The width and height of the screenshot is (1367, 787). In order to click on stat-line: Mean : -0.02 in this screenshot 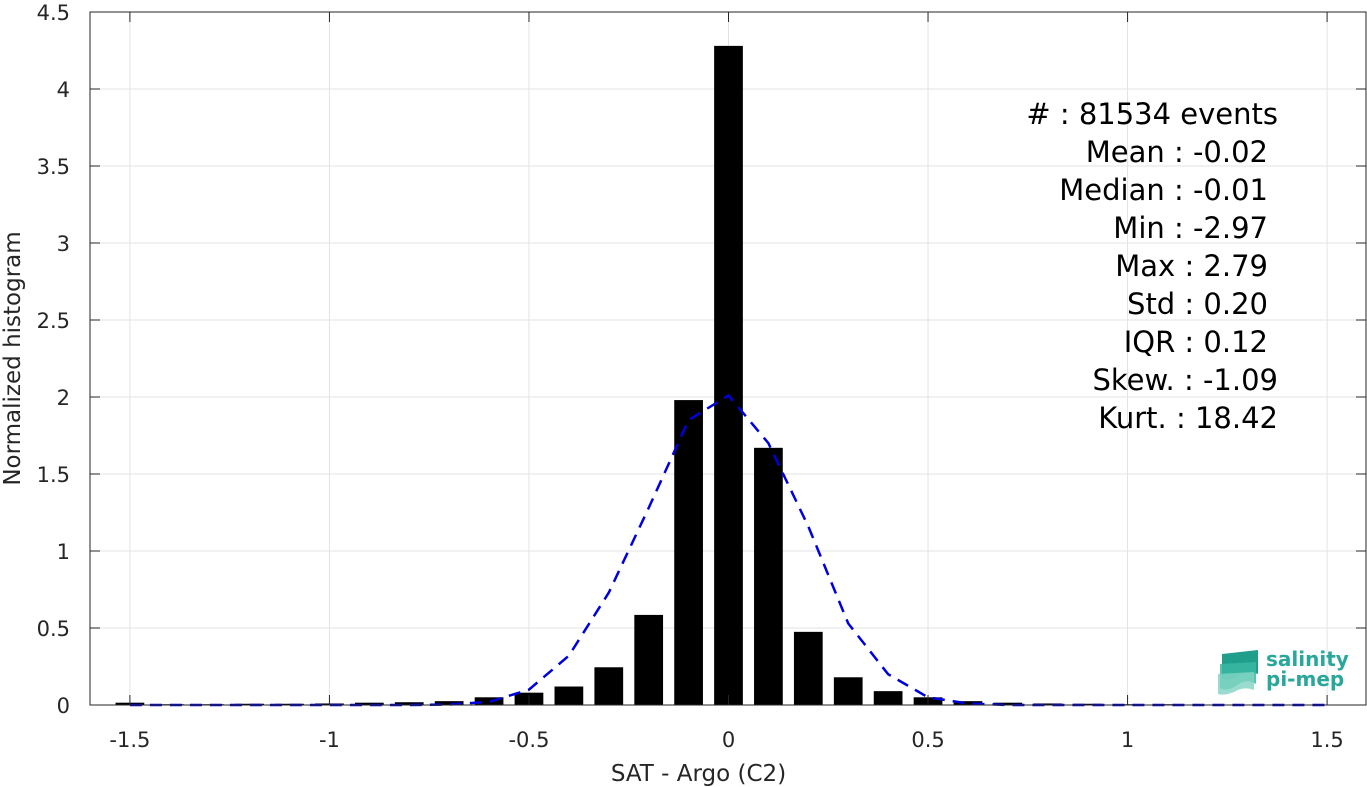, I will do `click(1177, 152)`.